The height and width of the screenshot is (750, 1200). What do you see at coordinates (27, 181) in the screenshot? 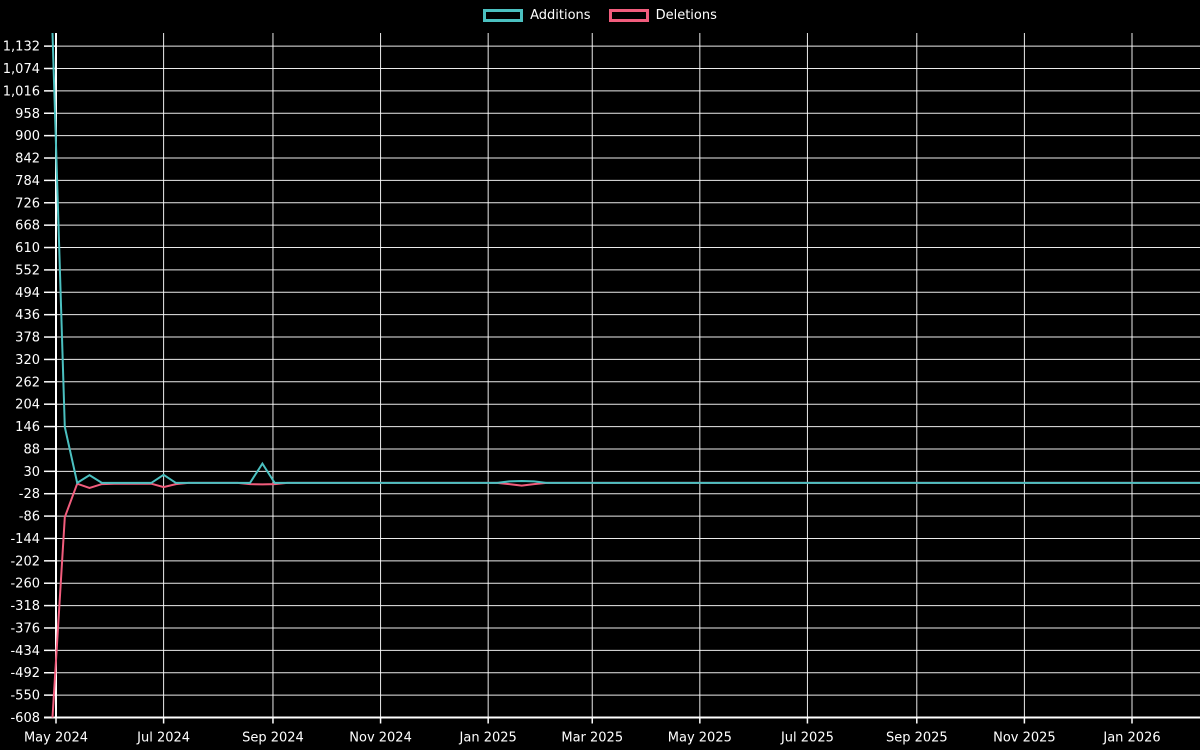
I see `y-tick-label: 784` at bounding box center [27, 181].